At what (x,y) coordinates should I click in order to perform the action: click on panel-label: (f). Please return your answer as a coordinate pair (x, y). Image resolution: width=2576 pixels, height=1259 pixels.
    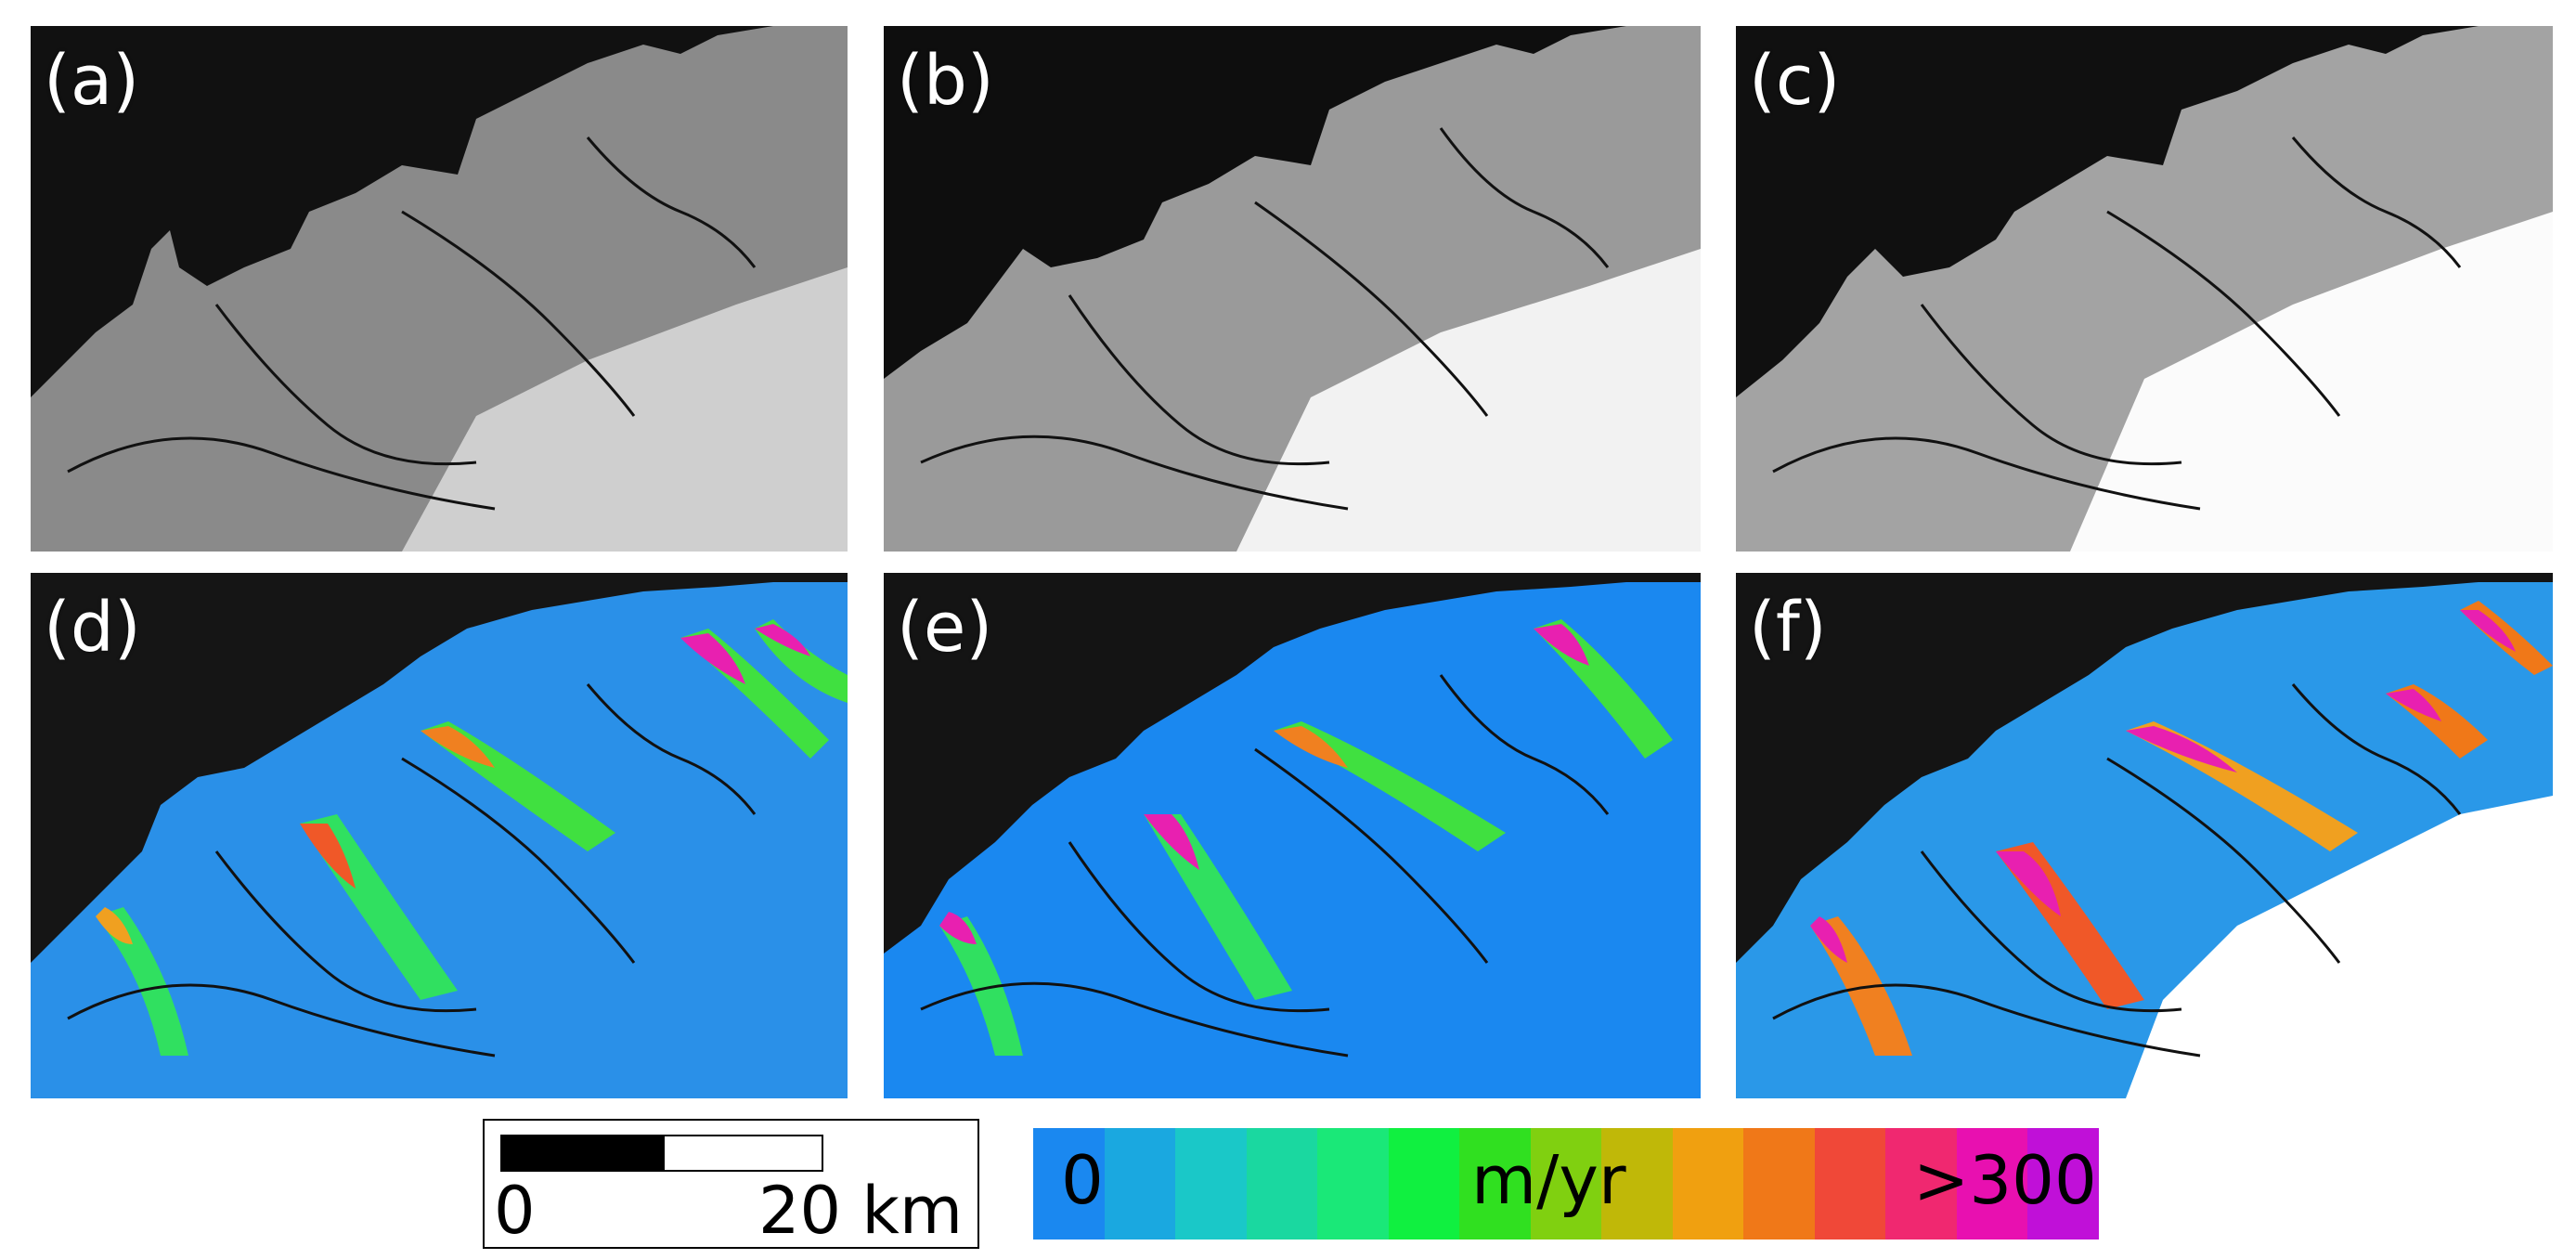
    Looking at the image, I should click on (1788, 628).